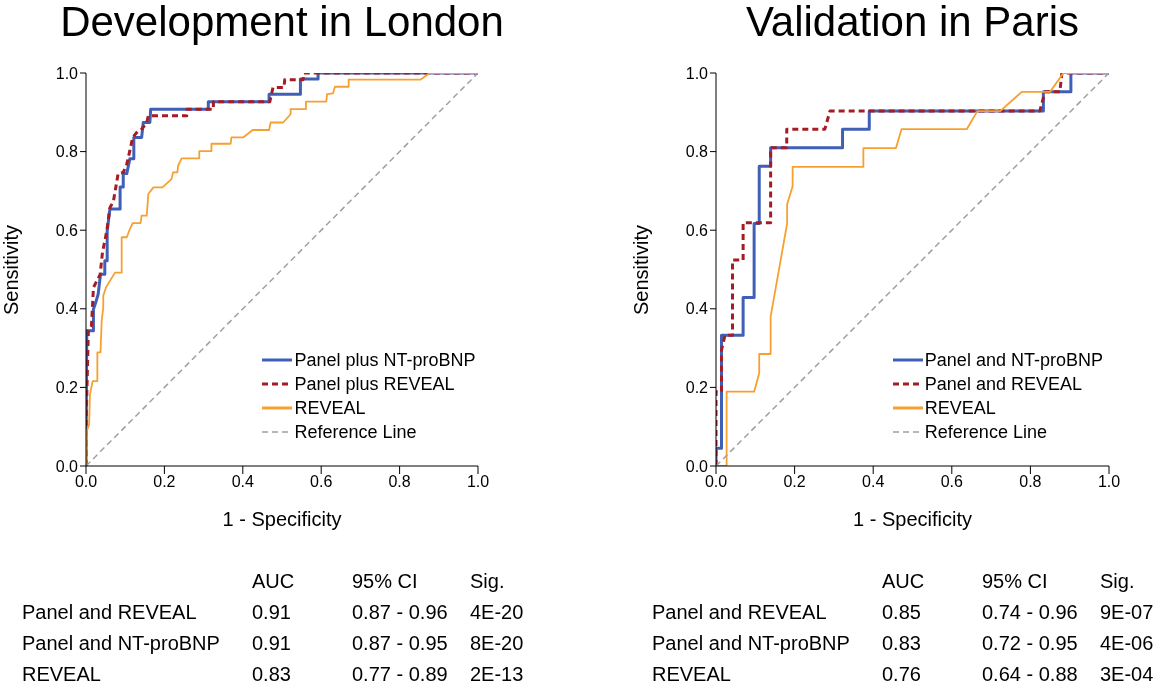  What do you see at coordinates (1030, 612) in the screenshot?
I see `text: 0.74 - 0.96` at bounding box center [1030, 612].